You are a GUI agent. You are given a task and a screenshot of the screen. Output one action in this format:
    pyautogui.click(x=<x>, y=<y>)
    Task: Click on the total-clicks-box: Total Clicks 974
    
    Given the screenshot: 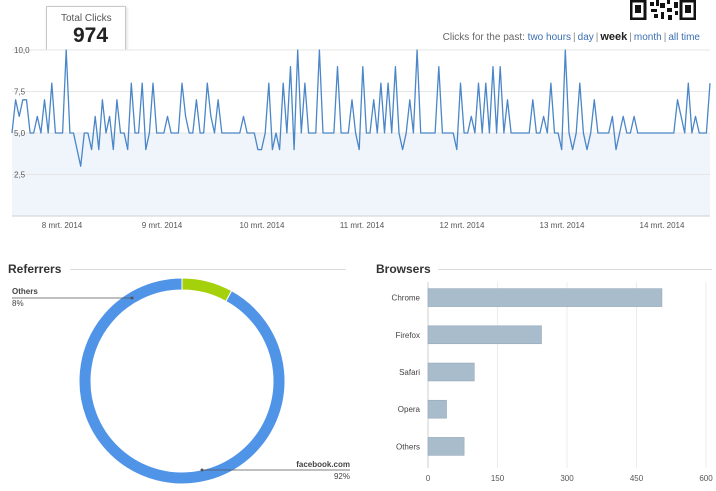 What is the action you would take?
    pyautogui.click(x=86, y=31)
    